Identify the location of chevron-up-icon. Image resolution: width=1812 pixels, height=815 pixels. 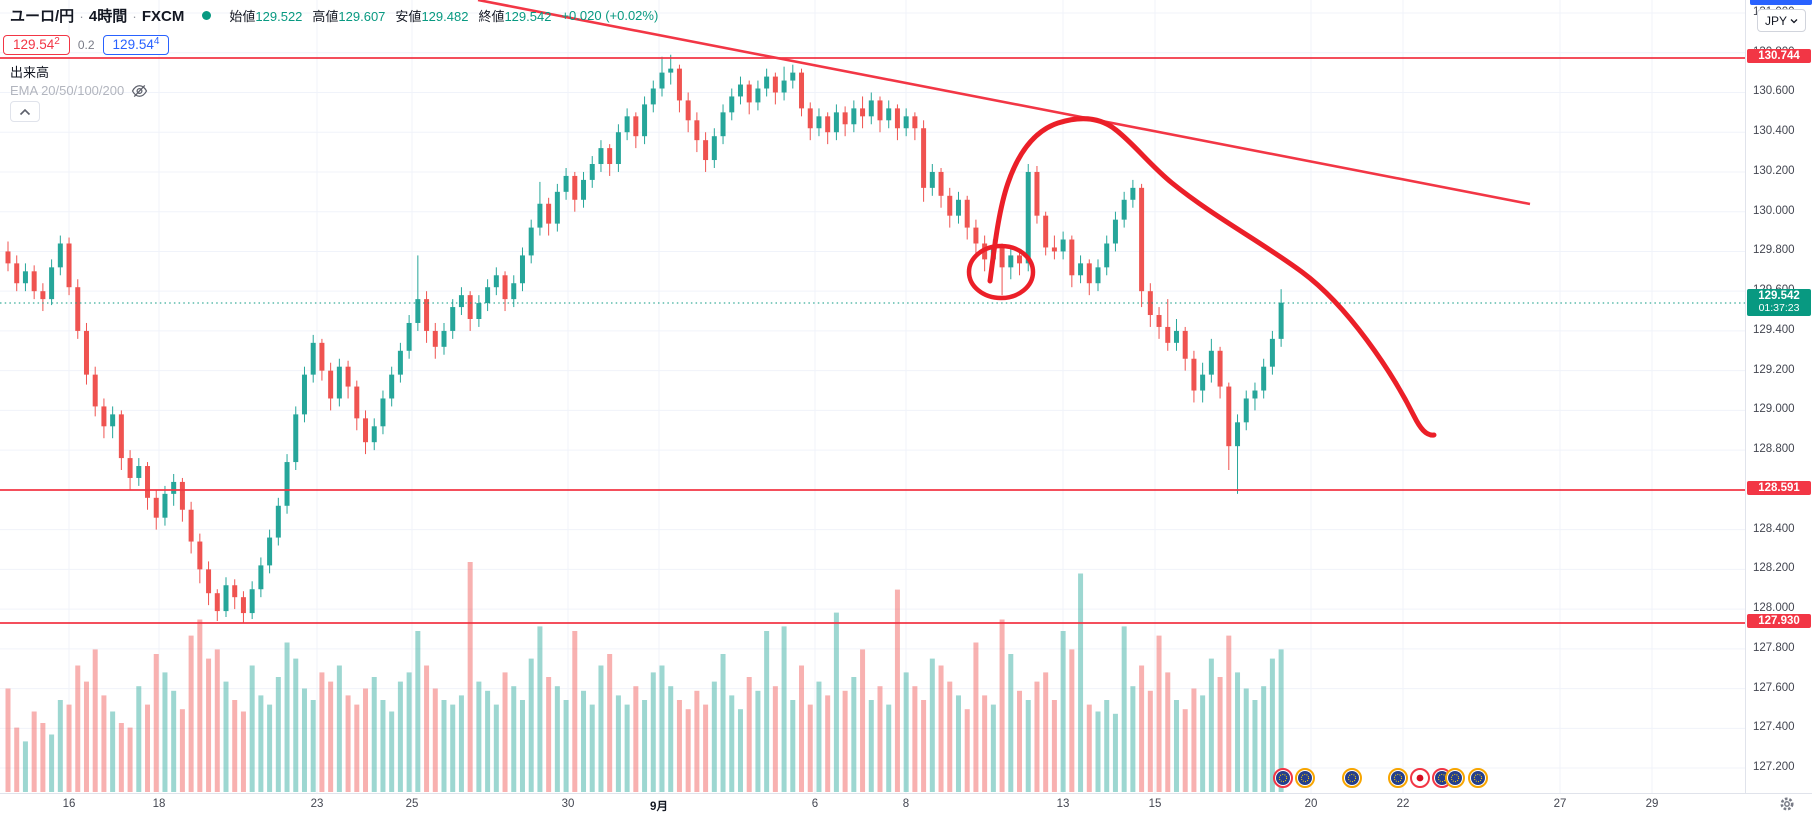
(25, 111).